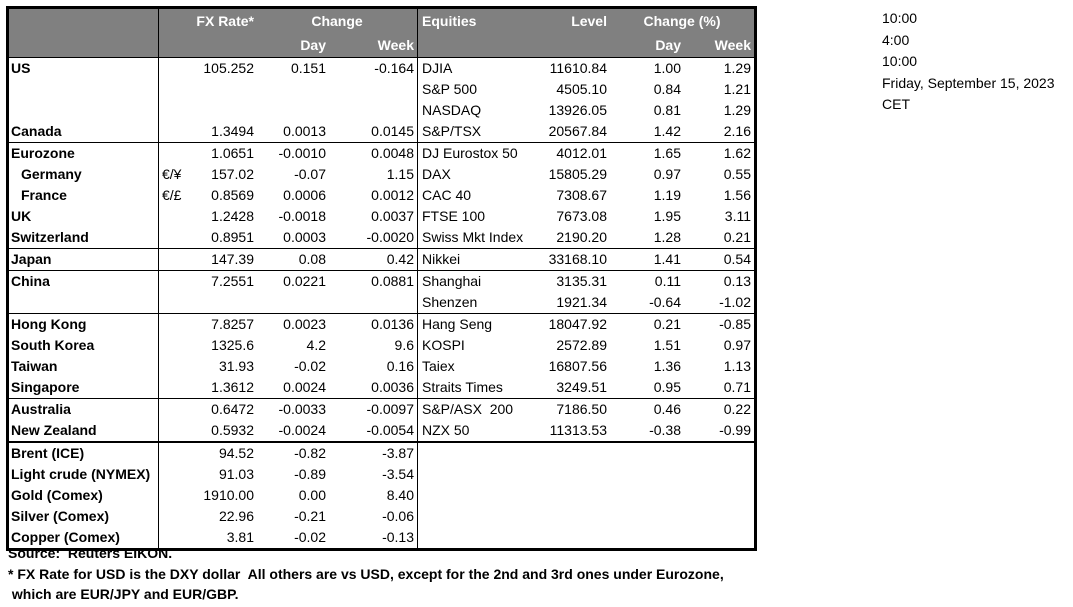 The width and height of the screenshot is (1073, 607). What do you see at coordinates (667, 409) in the screenshot?
I see `equity-day-change-cell: 0.46` at bounding box center [667, 409].